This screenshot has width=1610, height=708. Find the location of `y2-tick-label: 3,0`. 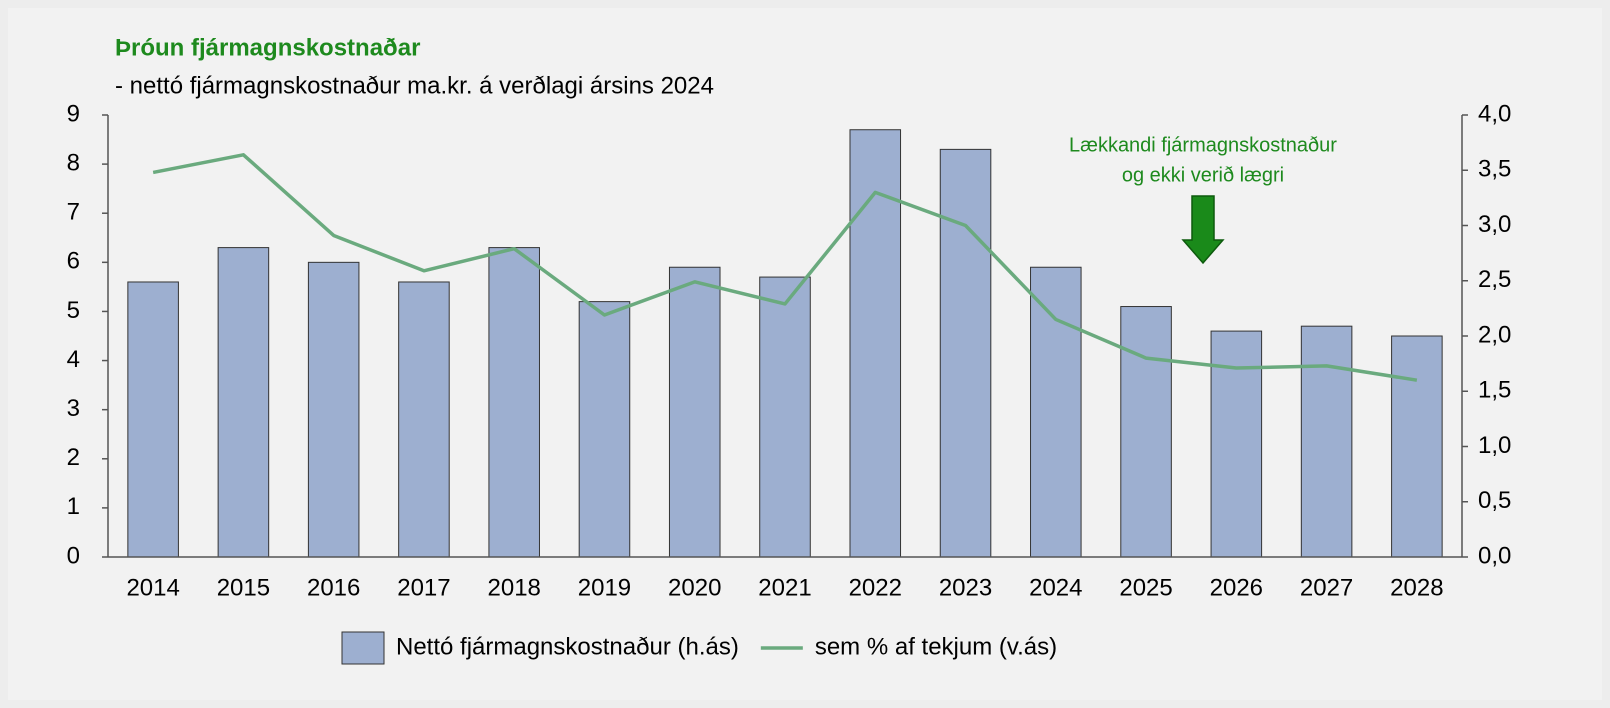

y2-tick-label: 3,0 is located at coordinates (1494, 224).